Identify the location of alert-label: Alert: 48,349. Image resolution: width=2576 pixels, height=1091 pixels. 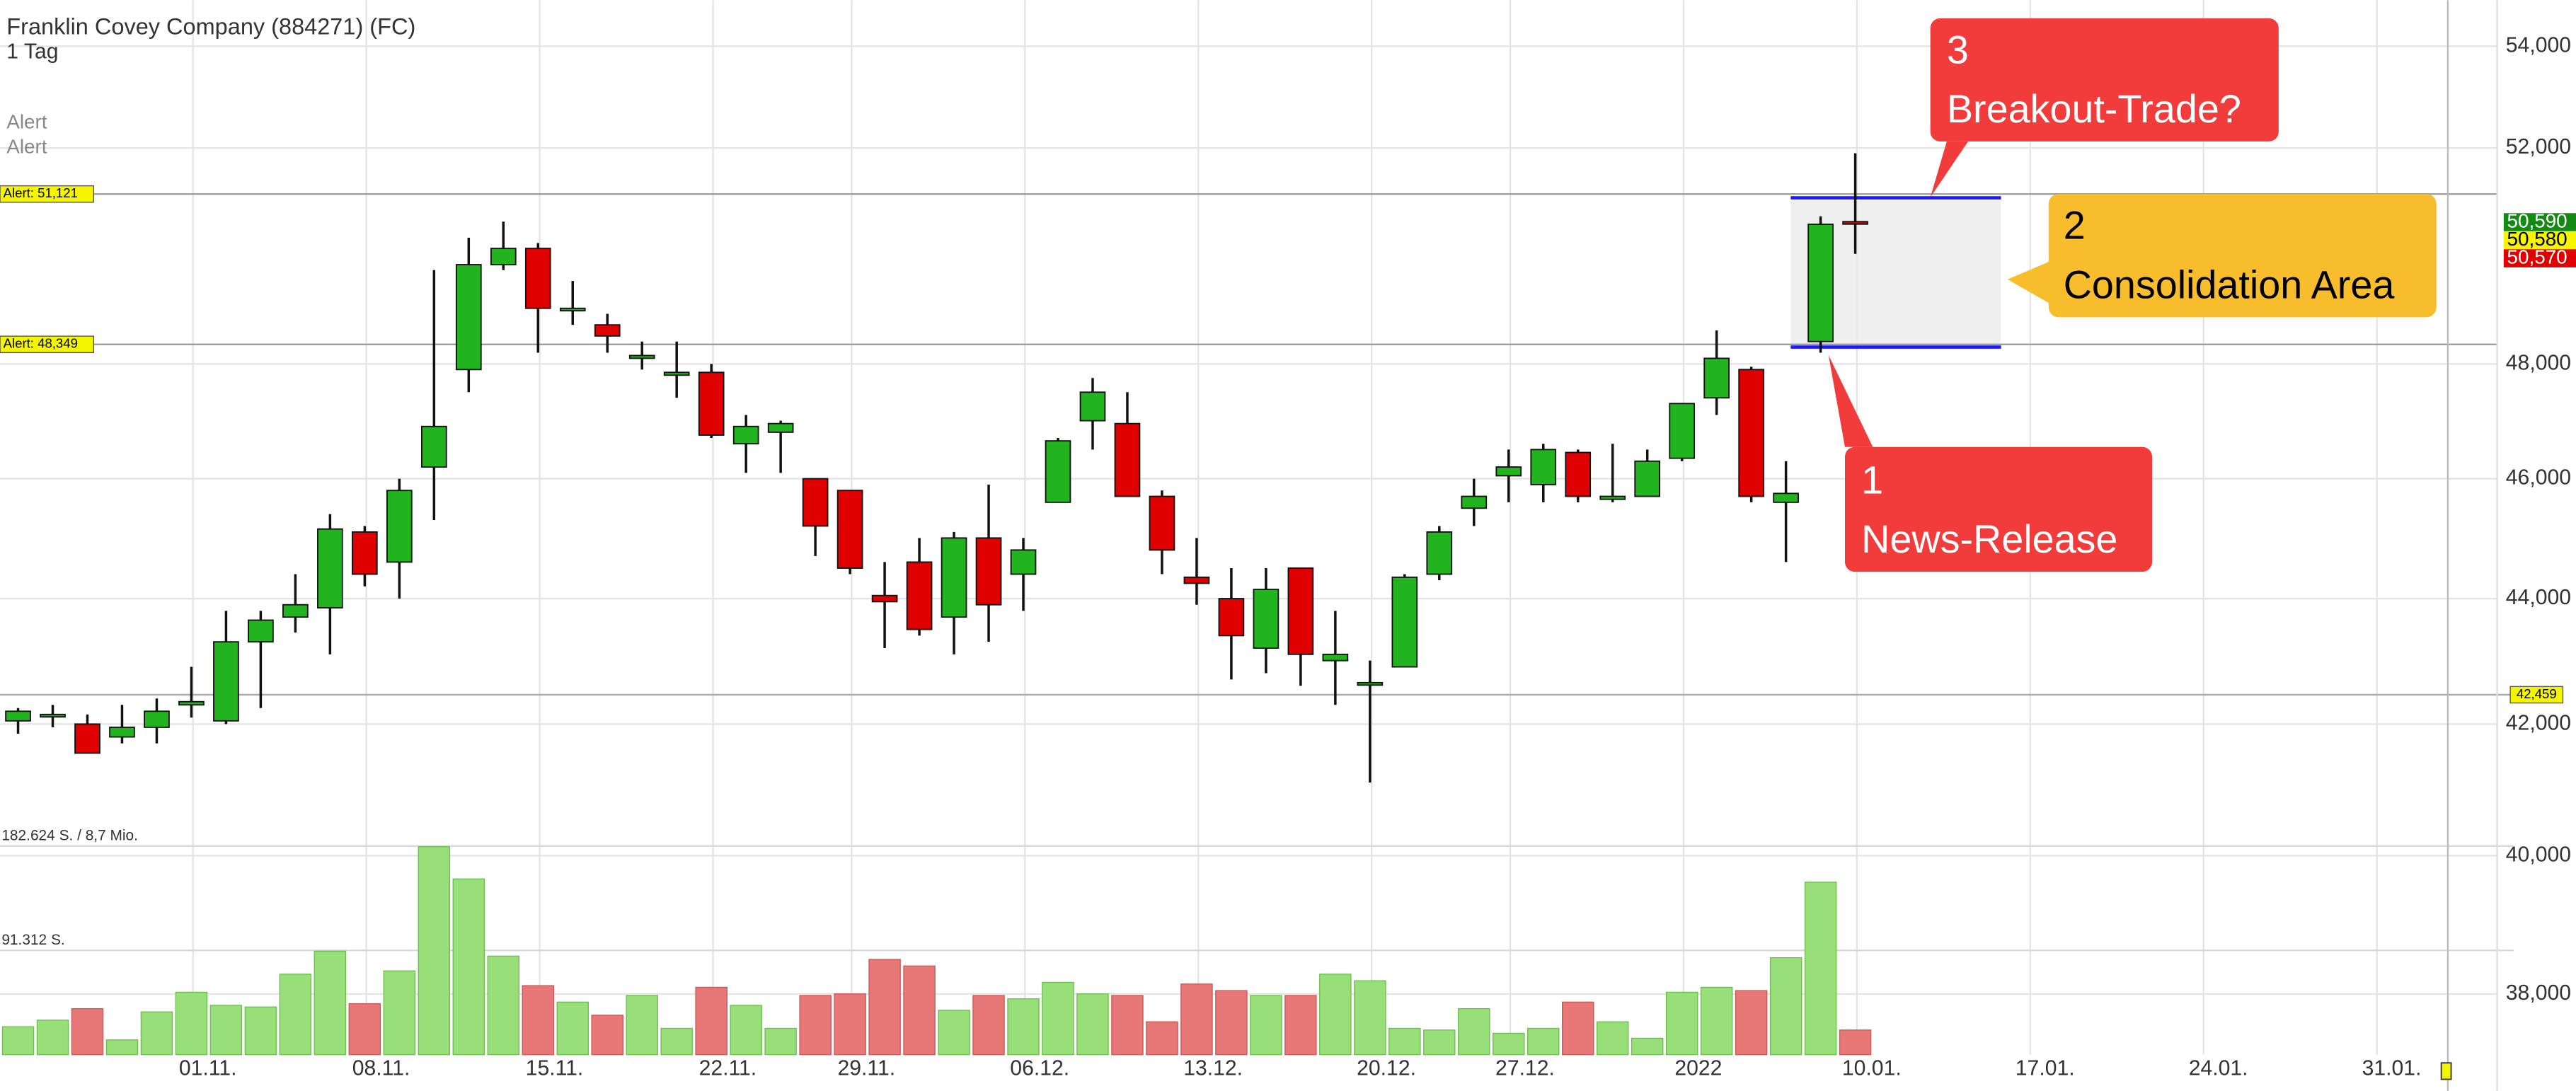
(41, 343).